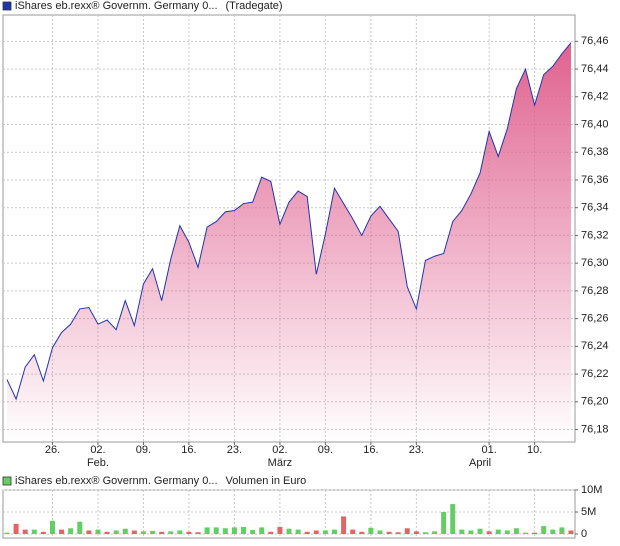 Image resolution: width=620 pixels, height=546 pixels. I want to click on y-tick-label: 0, so click(584, 534).